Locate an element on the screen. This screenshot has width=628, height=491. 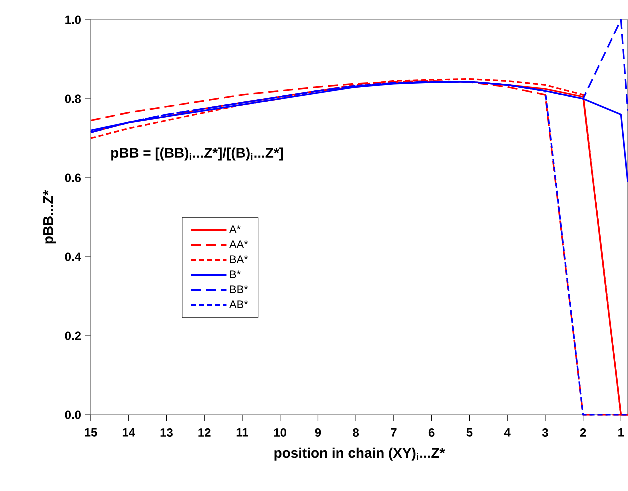
legend-label: B* is located at coordinates (235, 274).